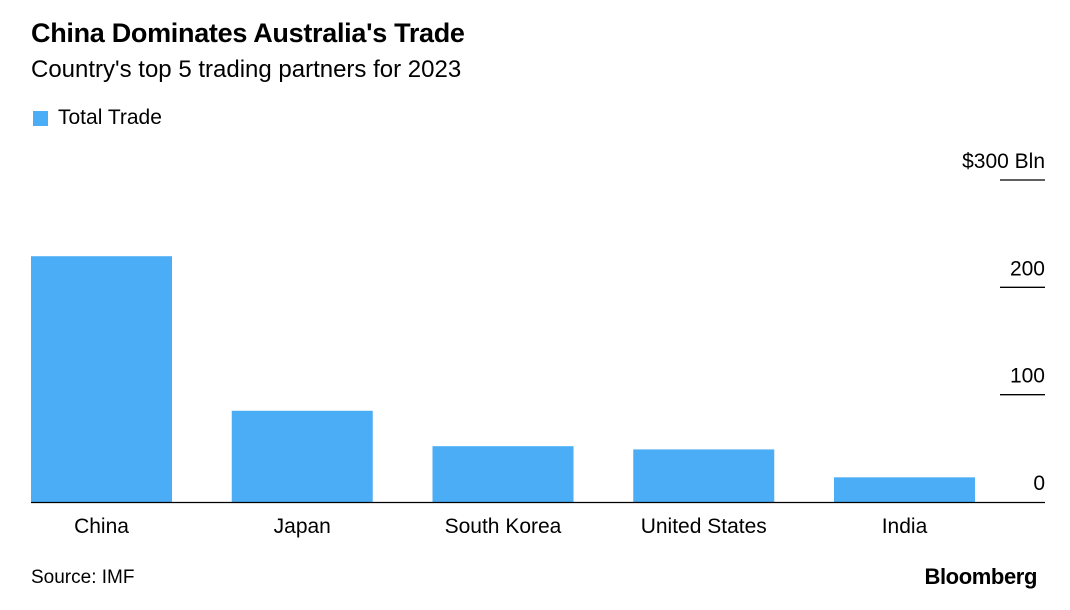 The image size is (1070, 610). What do you see at coordinates (302, 526) in the screenshot?
I see `x-tick-label: Japan` at bounding box center [302, 526].